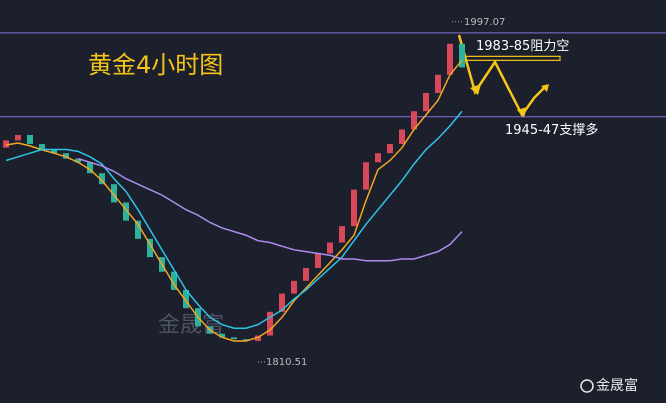 The height and width of the screenshot is (403, 666). I want to click on brand: 金晟富, so click(617, 385).